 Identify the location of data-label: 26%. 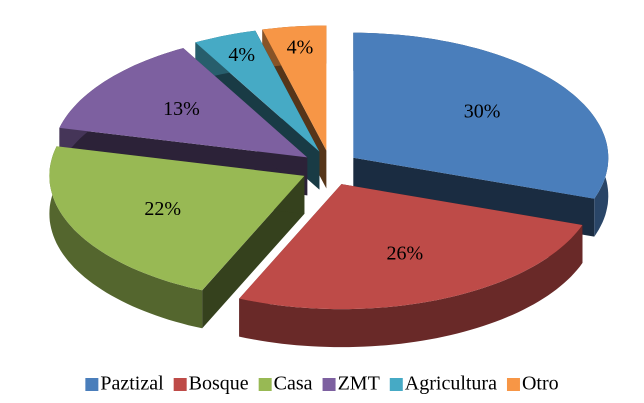
(405, 254).